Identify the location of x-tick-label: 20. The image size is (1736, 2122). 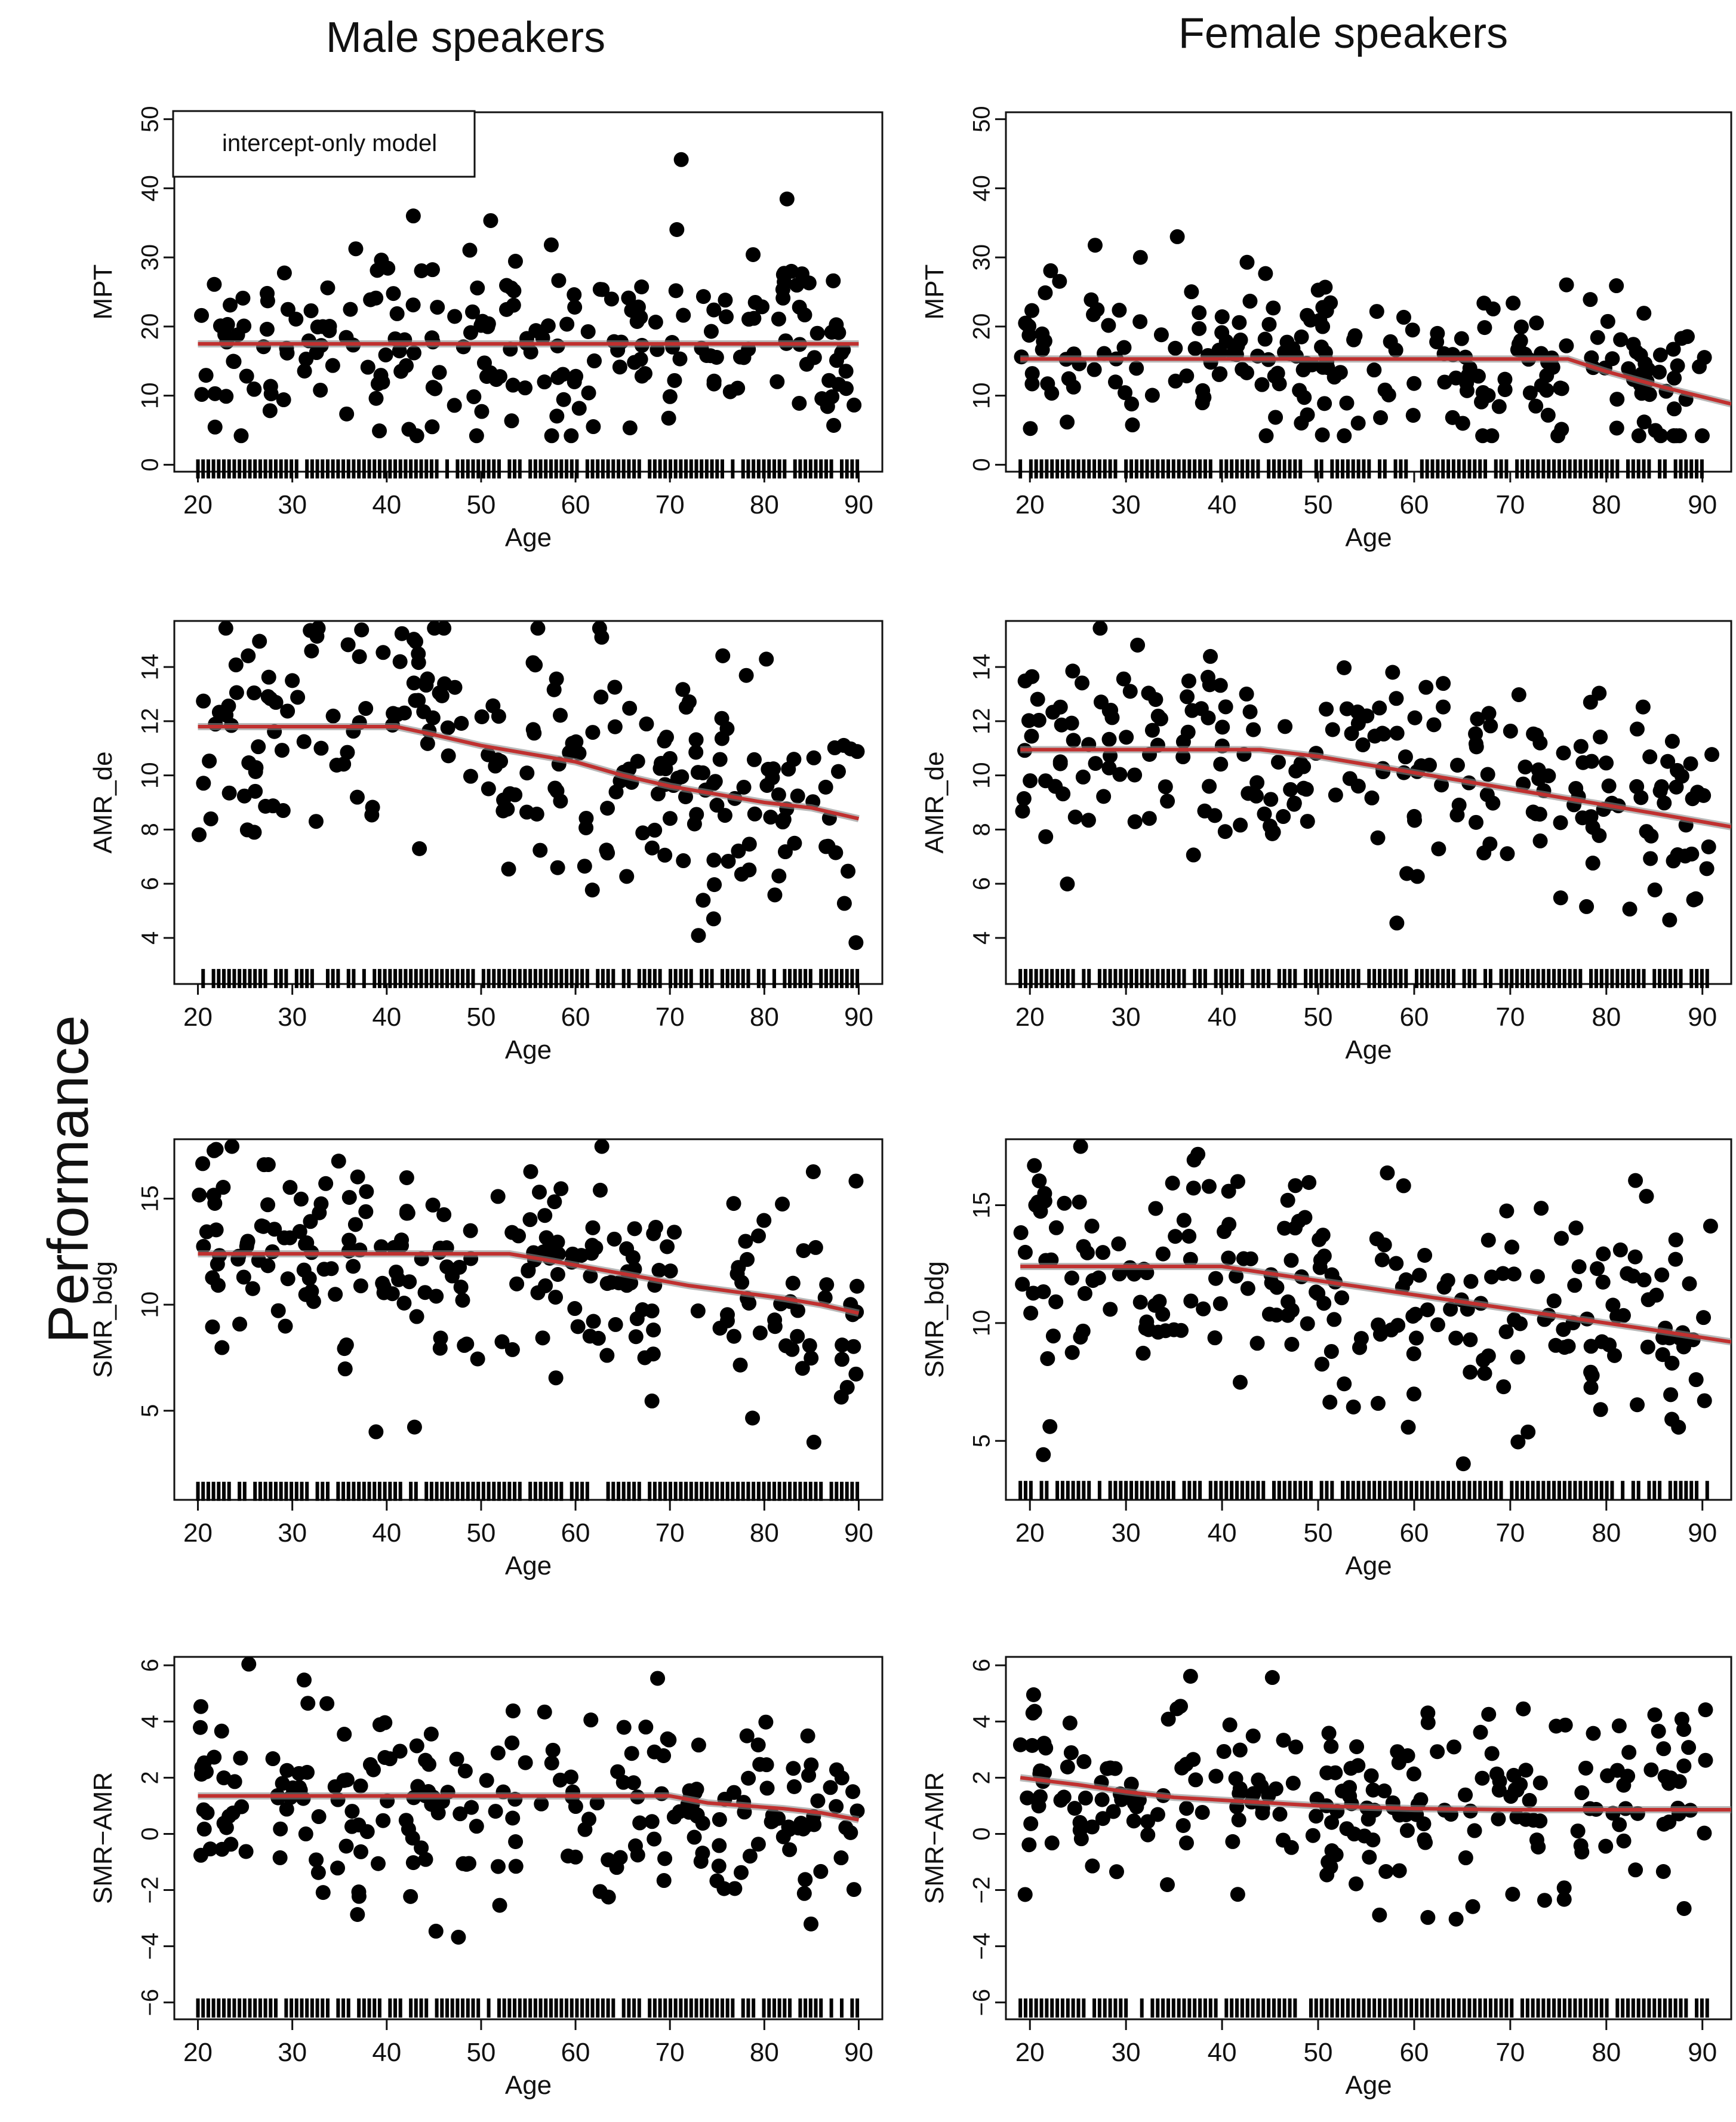
(198, 1533).